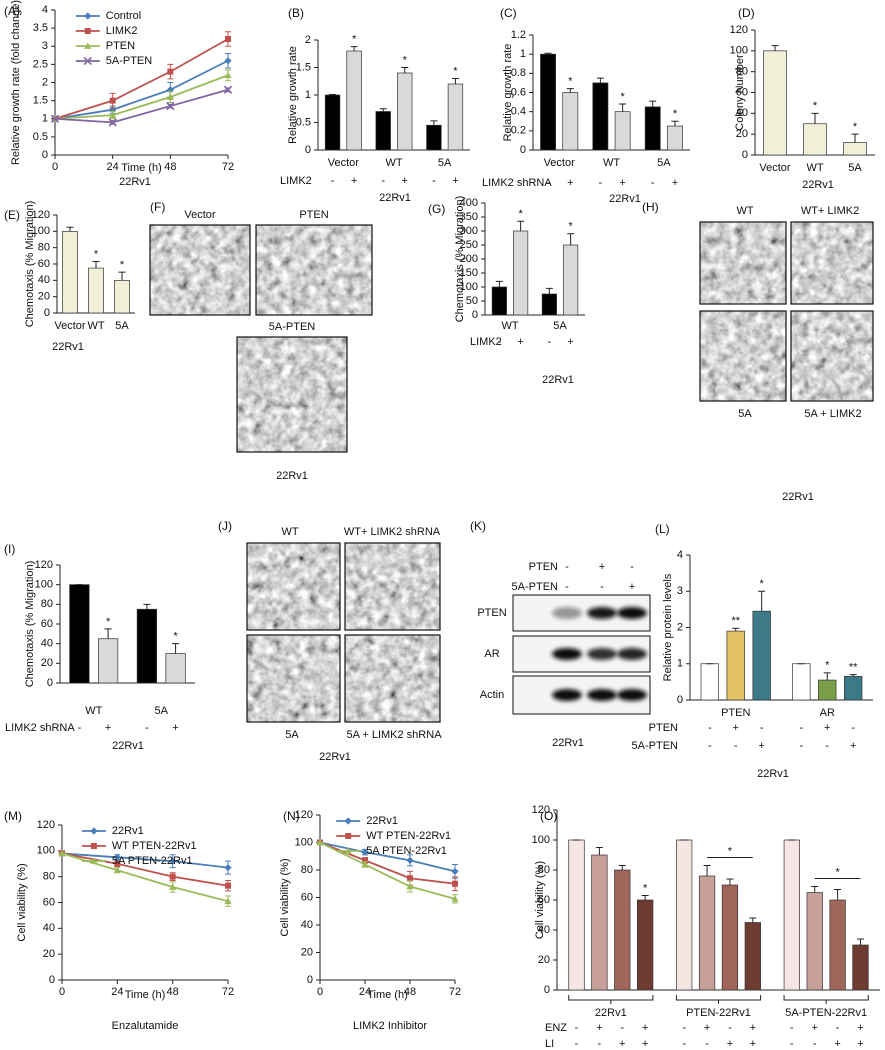  What do you see at coordinates (478, 526) in the screenshot?
I see `panel-label: (K)` at bounding box center [478, 526].